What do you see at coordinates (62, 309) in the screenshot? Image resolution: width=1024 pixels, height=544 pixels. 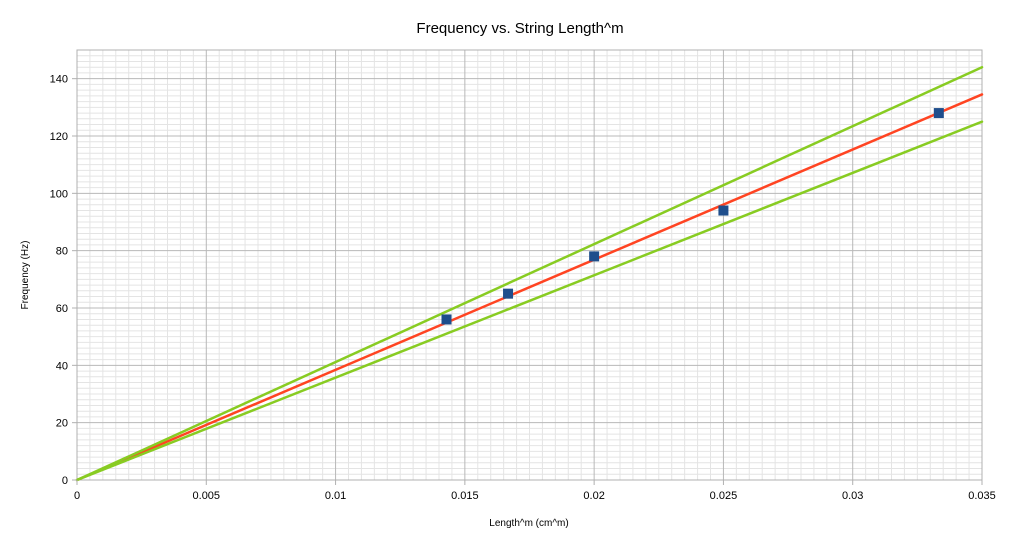 I see `y-tick-label: 60` at bounding box center [62, 309].